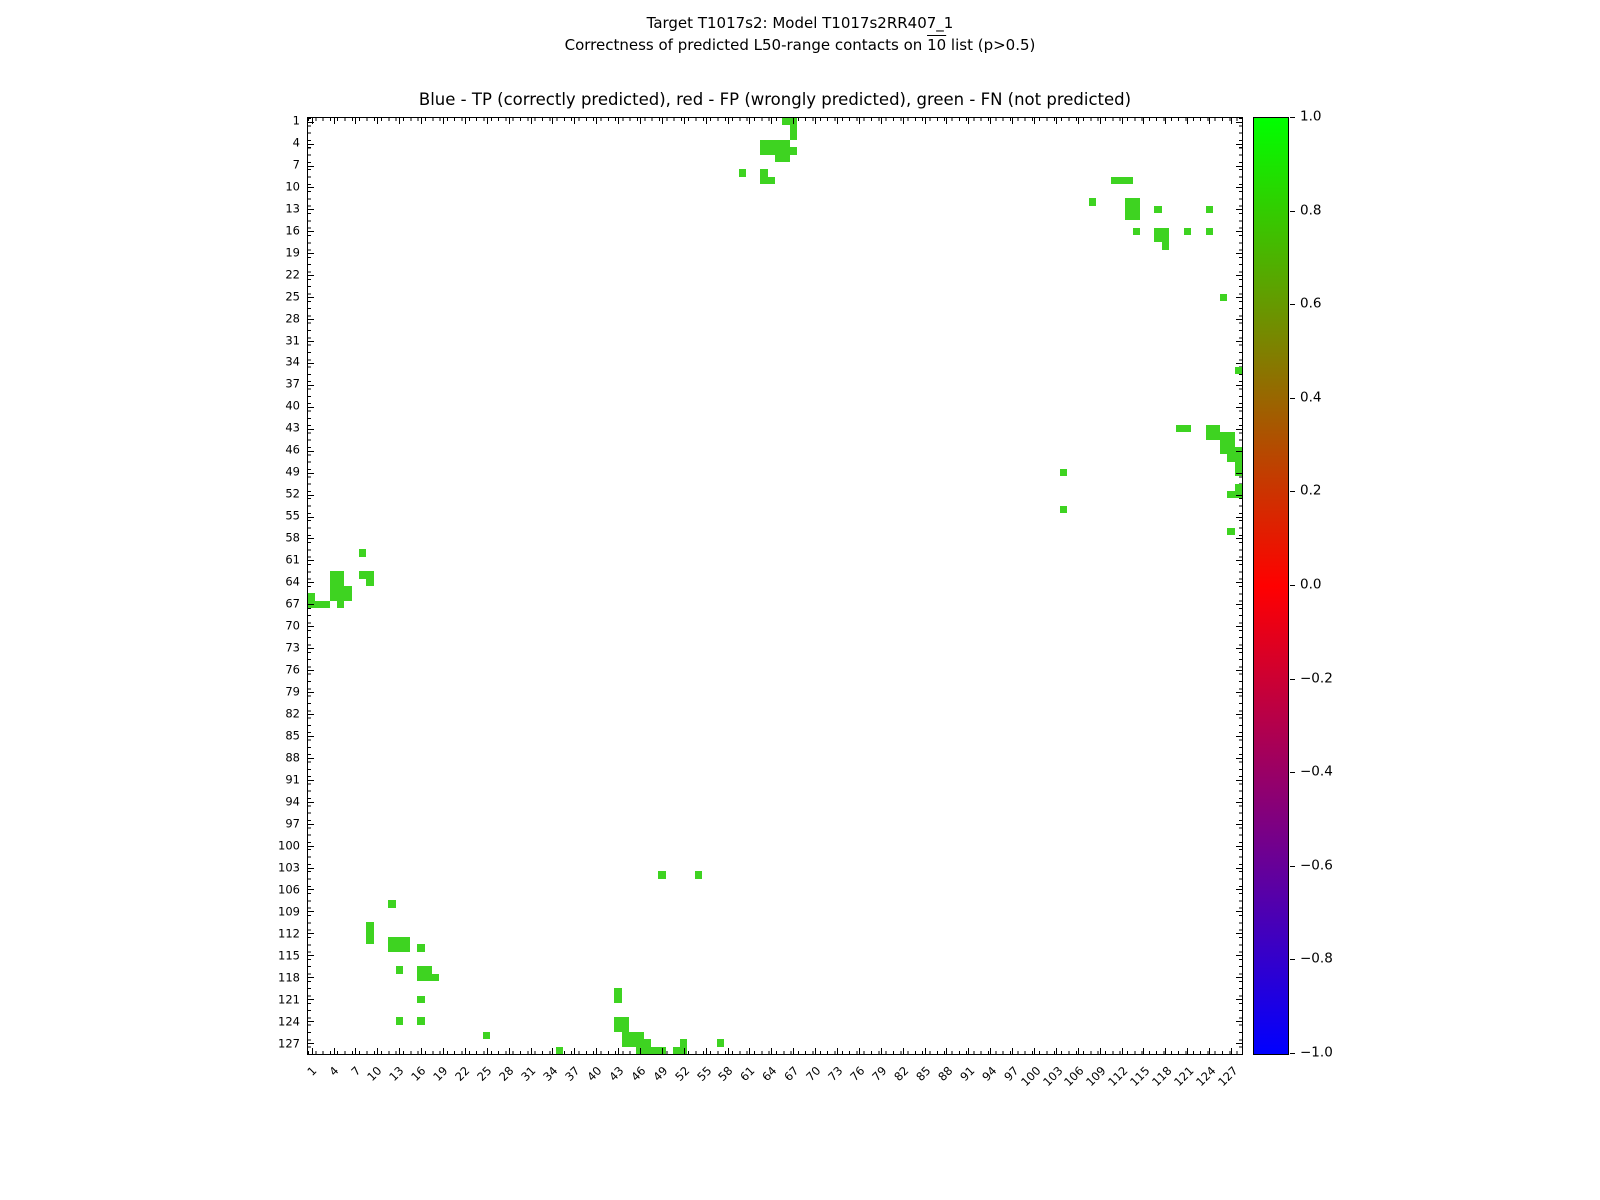 The image size is (1600, 1200). What do you see at coordinates (289, 1021) in the screenshot?
I see `y-tick-label: 124` at bounding box center [289, 1021].